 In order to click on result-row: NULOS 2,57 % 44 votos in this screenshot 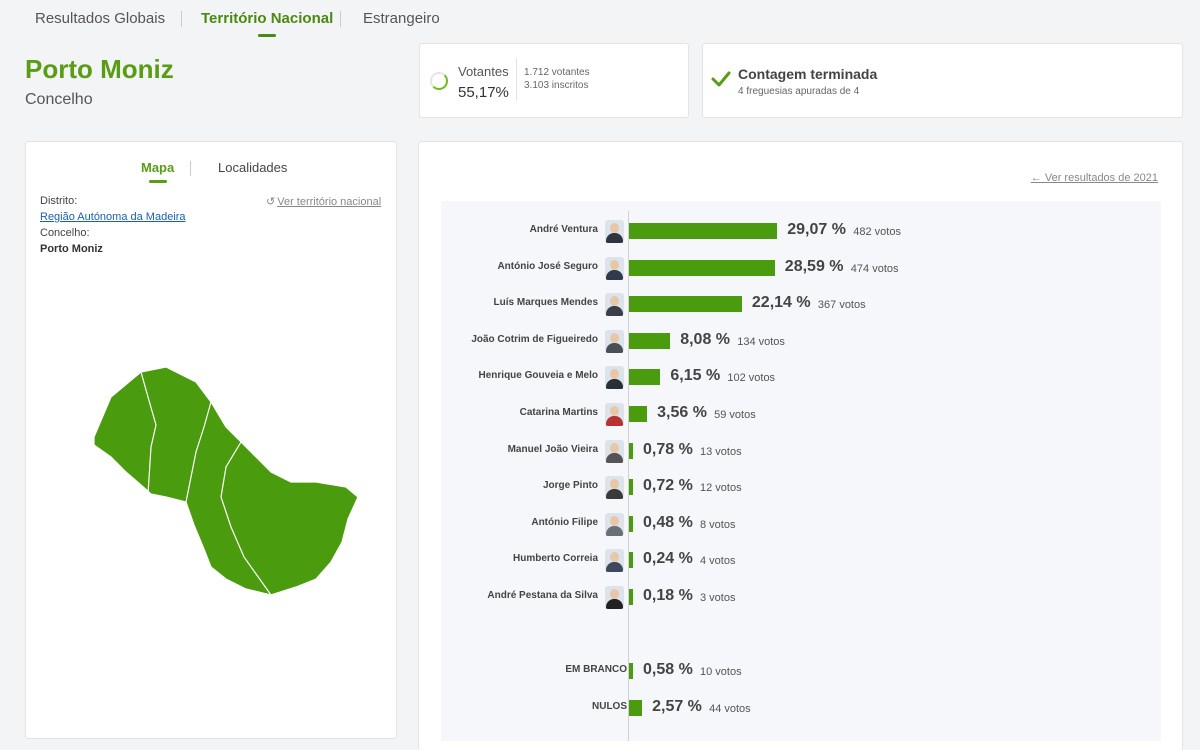, I will do `click(801, 708)`.